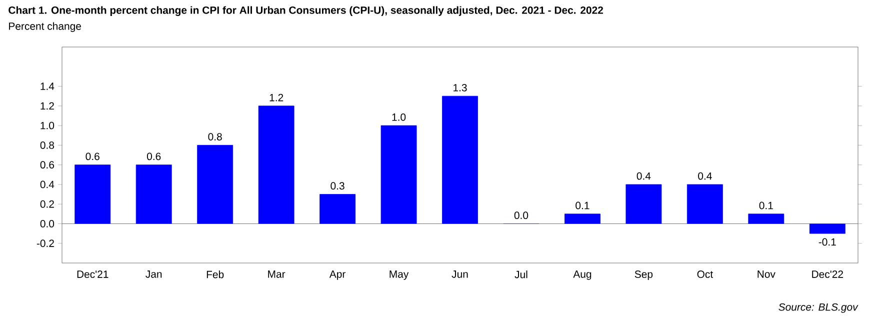 This screenshot has height=325, width=873. I want to click on data-label: 0.8, so click(215, 136).